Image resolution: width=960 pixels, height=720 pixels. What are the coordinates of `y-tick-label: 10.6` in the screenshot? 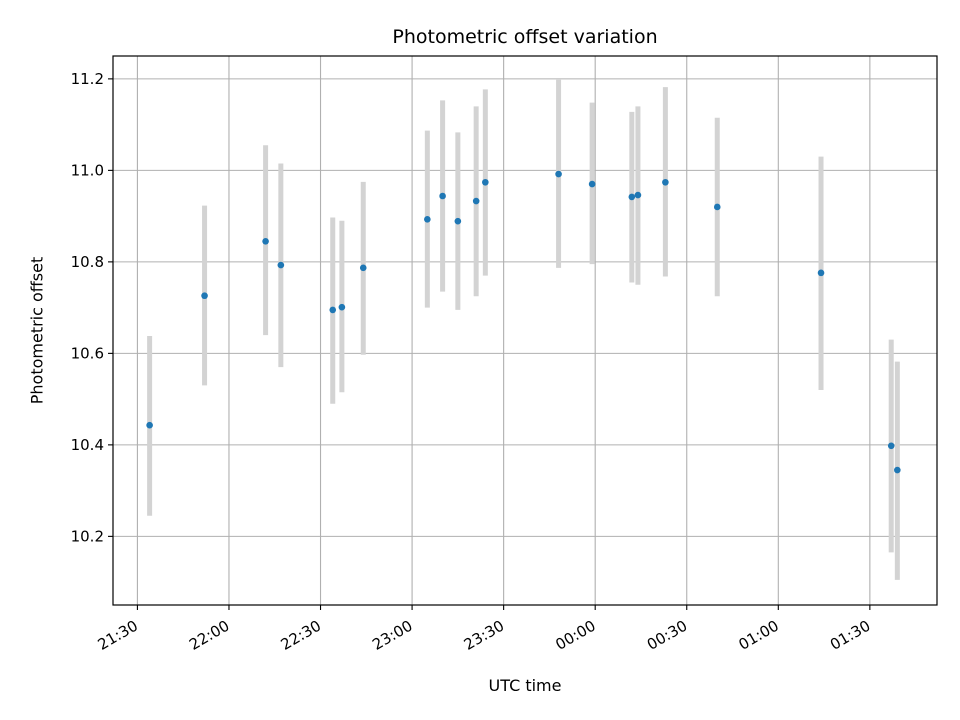 It's located at (87, 353).